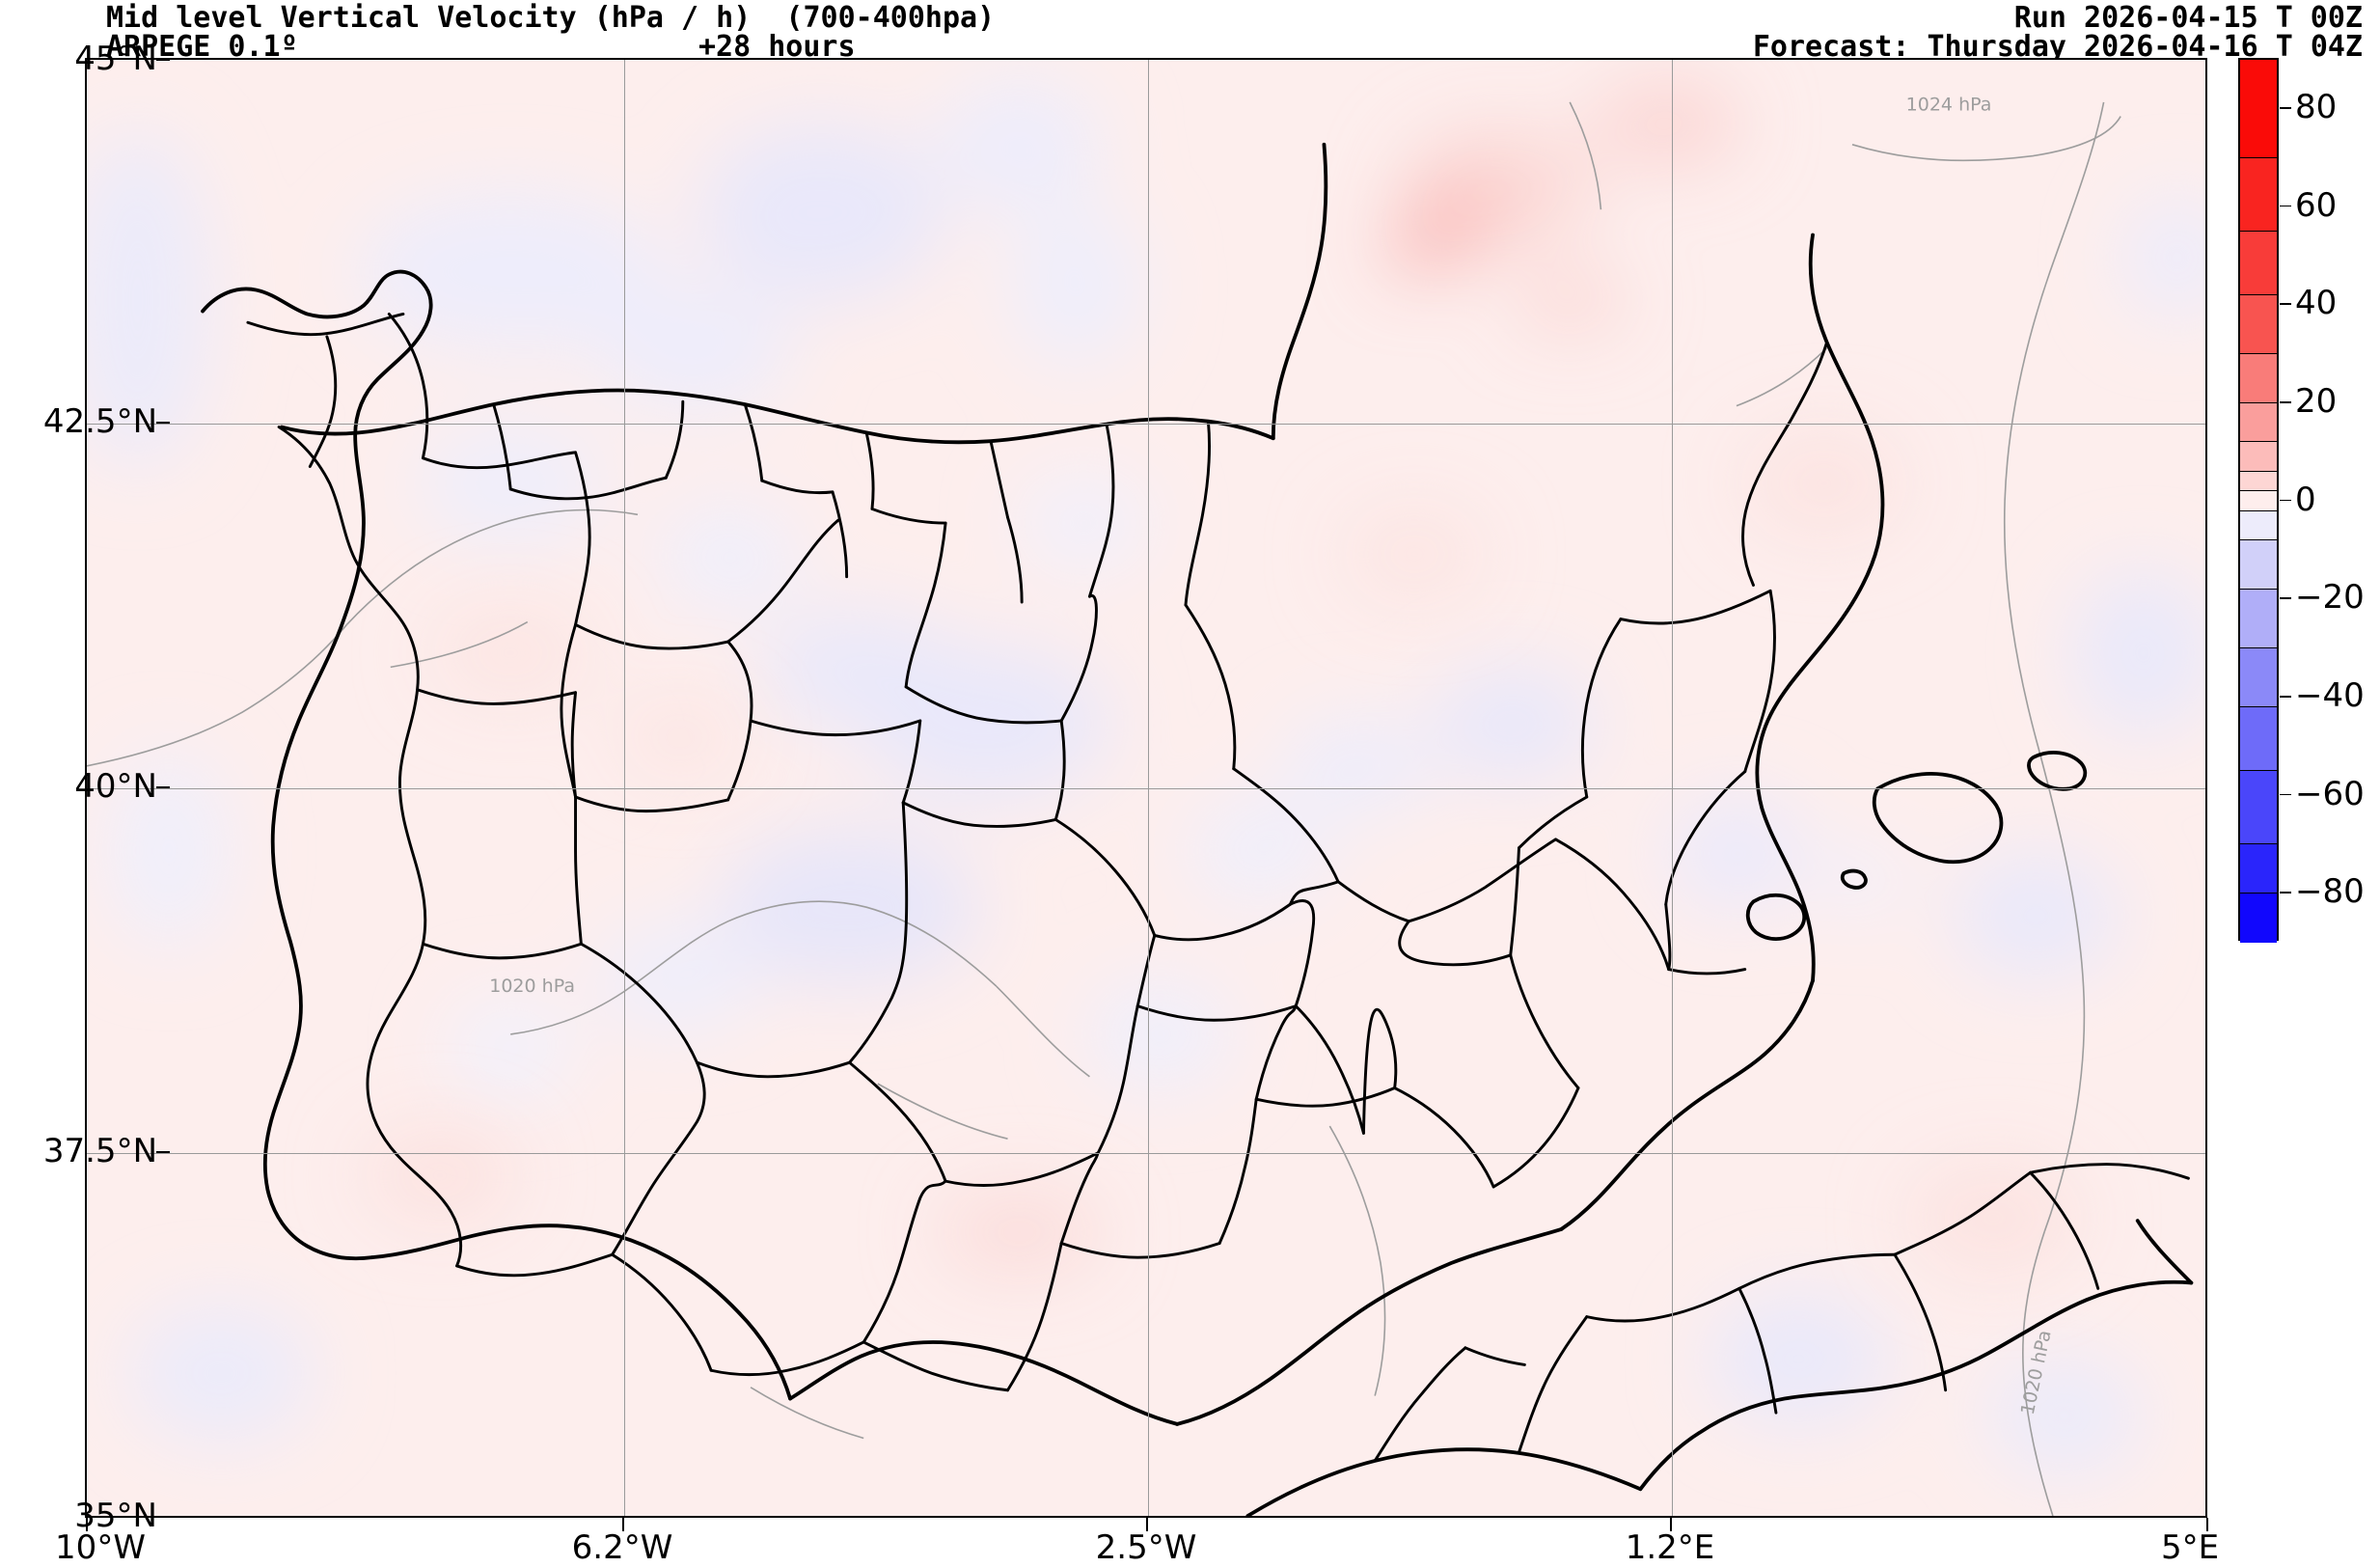 The image size is (2380, 1567). I want to click on colorbar-tick--60, so click(2286, 795).